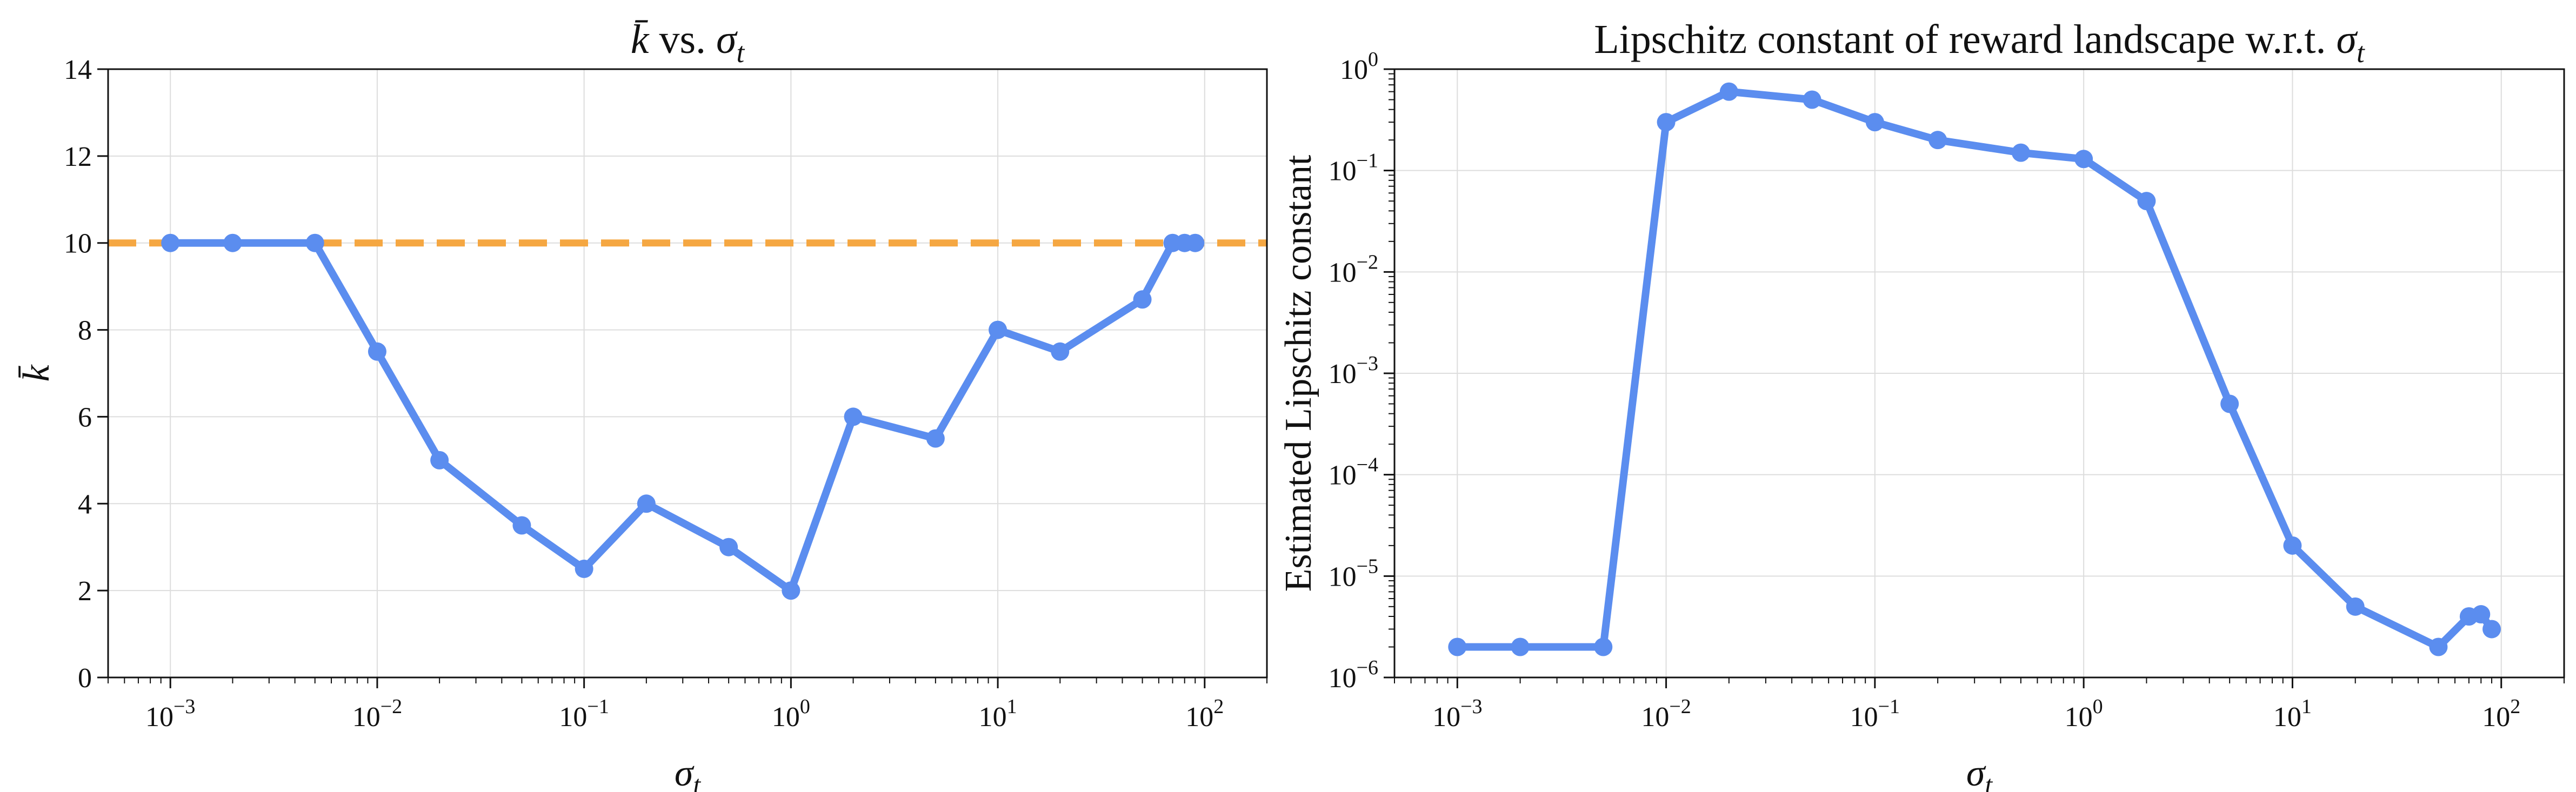 Image resolution: width=2576 pixels, height=792 pixels. Describe the element at coordinates (85, 678) in the screenshot. I see `y-tick-label: 0` at that location.